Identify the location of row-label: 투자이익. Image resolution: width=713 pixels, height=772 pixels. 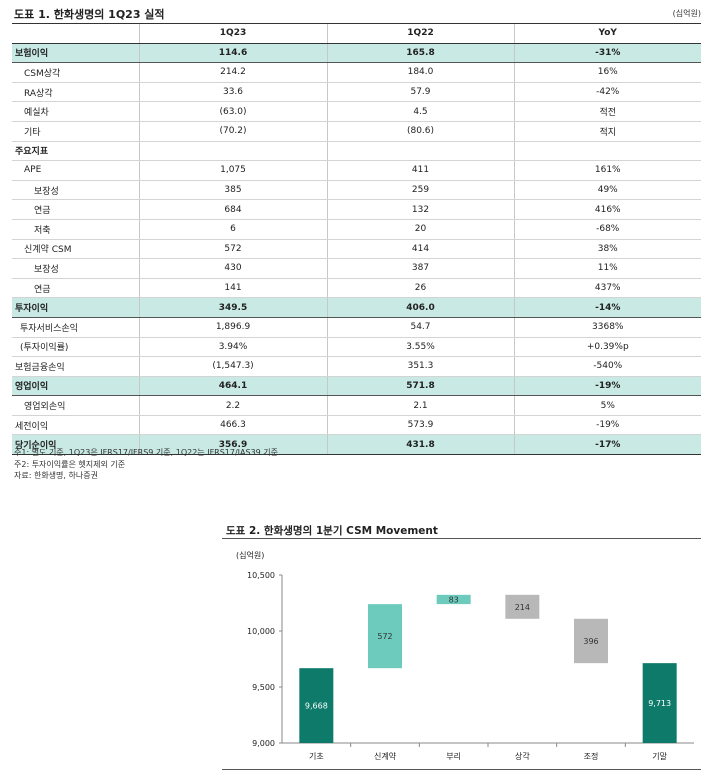
(75, 307).